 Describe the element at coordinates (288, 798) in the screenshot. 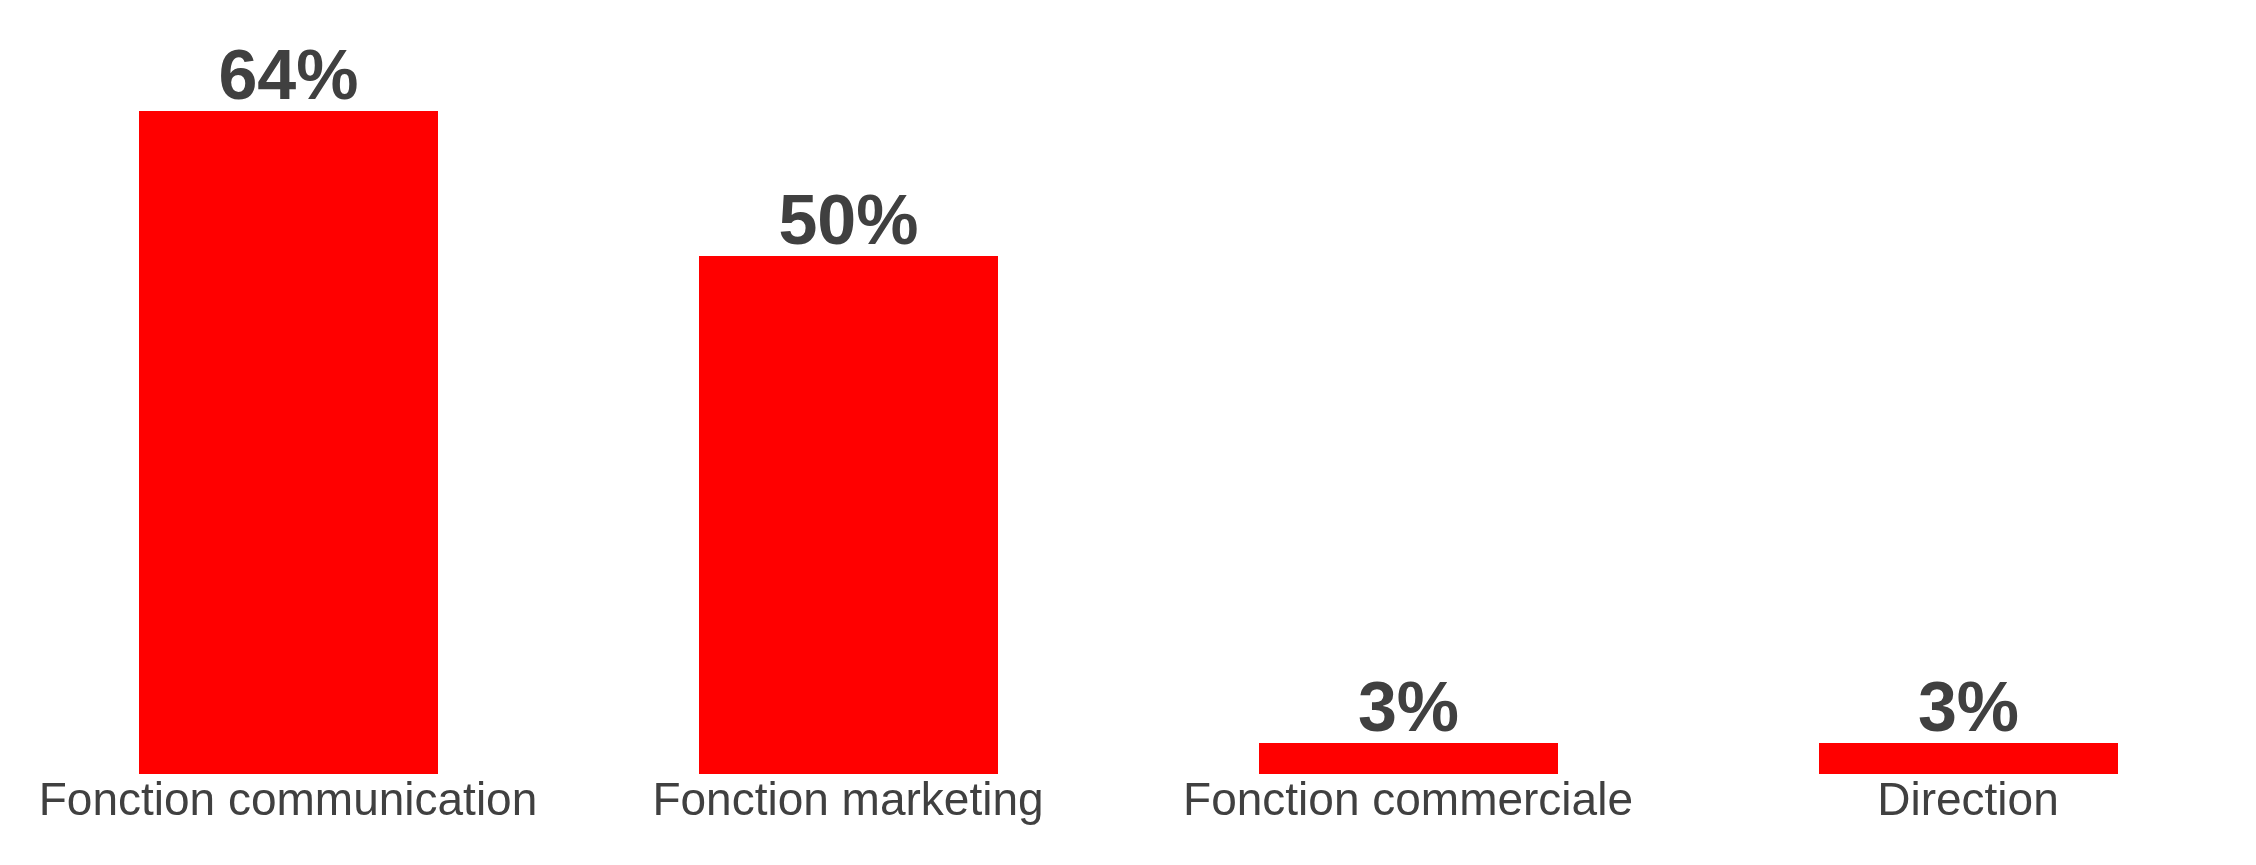

I see `x-tick-label: Fonction communication` at that location.